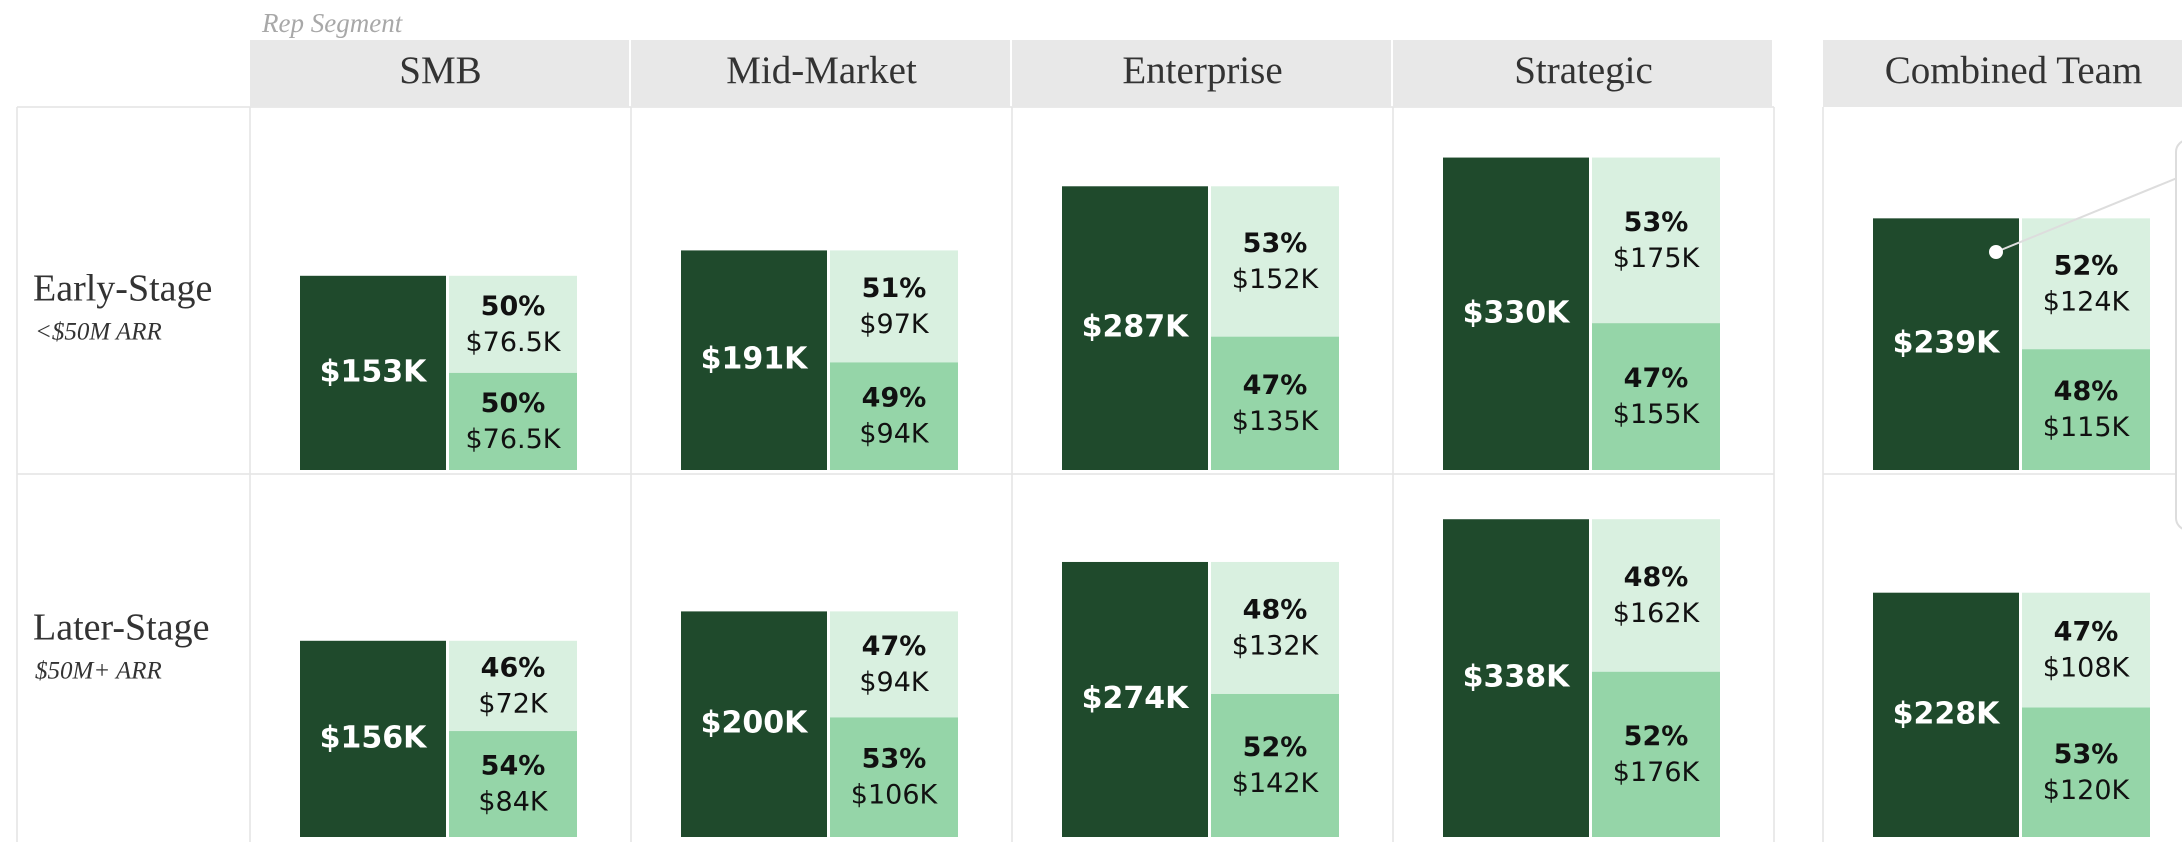 This screenshot has width=2182, height=842. Describe the element at coordinates (1657, 258) in the screenshot. I see `segment-value: $175K` at that location.